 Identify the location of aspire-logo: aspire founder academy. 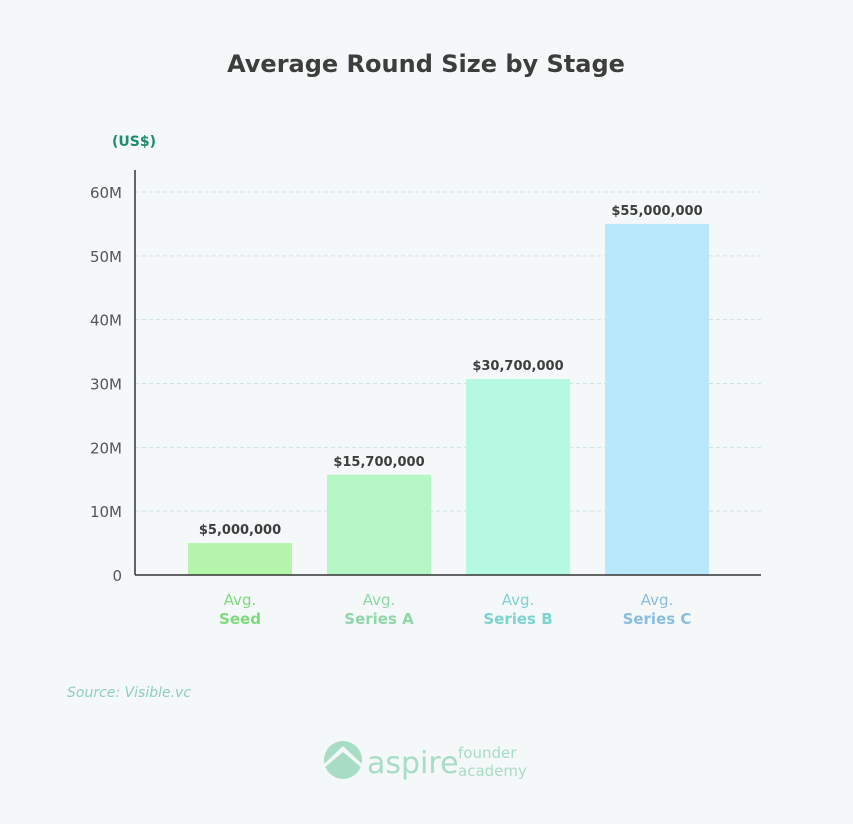
(425, 761).